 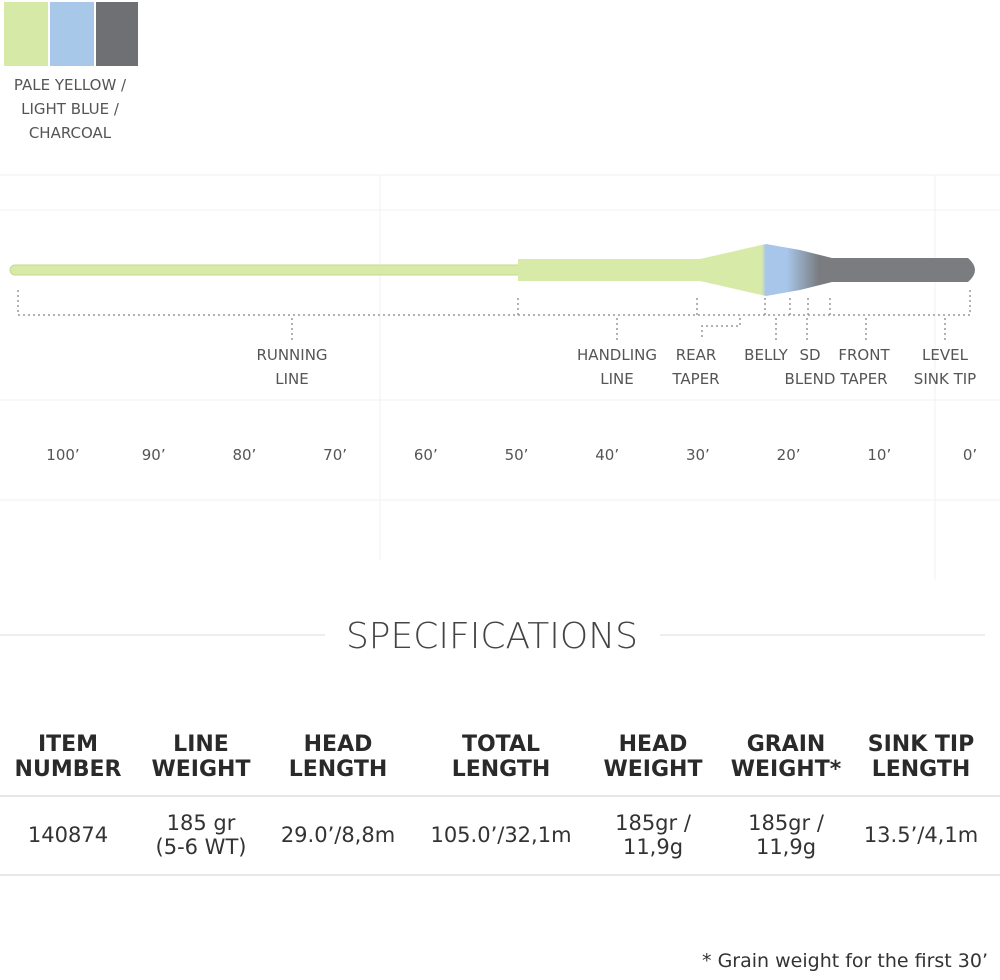 What do you see at coordinates (517, 455) in the screenshot?
I see `distance-label: 50’` at bounding box center [517, 455].